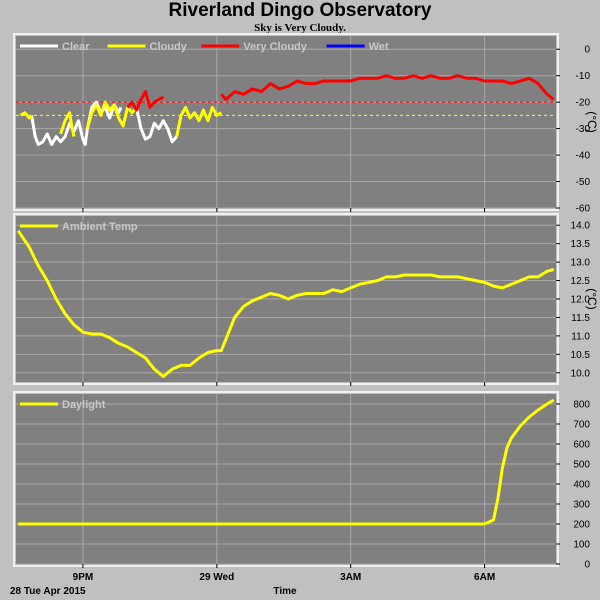 This screenshot has height=600, width=600. What do you see at coordinates (100, 227) in the screenshot?
I see `legend-entry: Ambient Temp` at bounding box center [100, 227].